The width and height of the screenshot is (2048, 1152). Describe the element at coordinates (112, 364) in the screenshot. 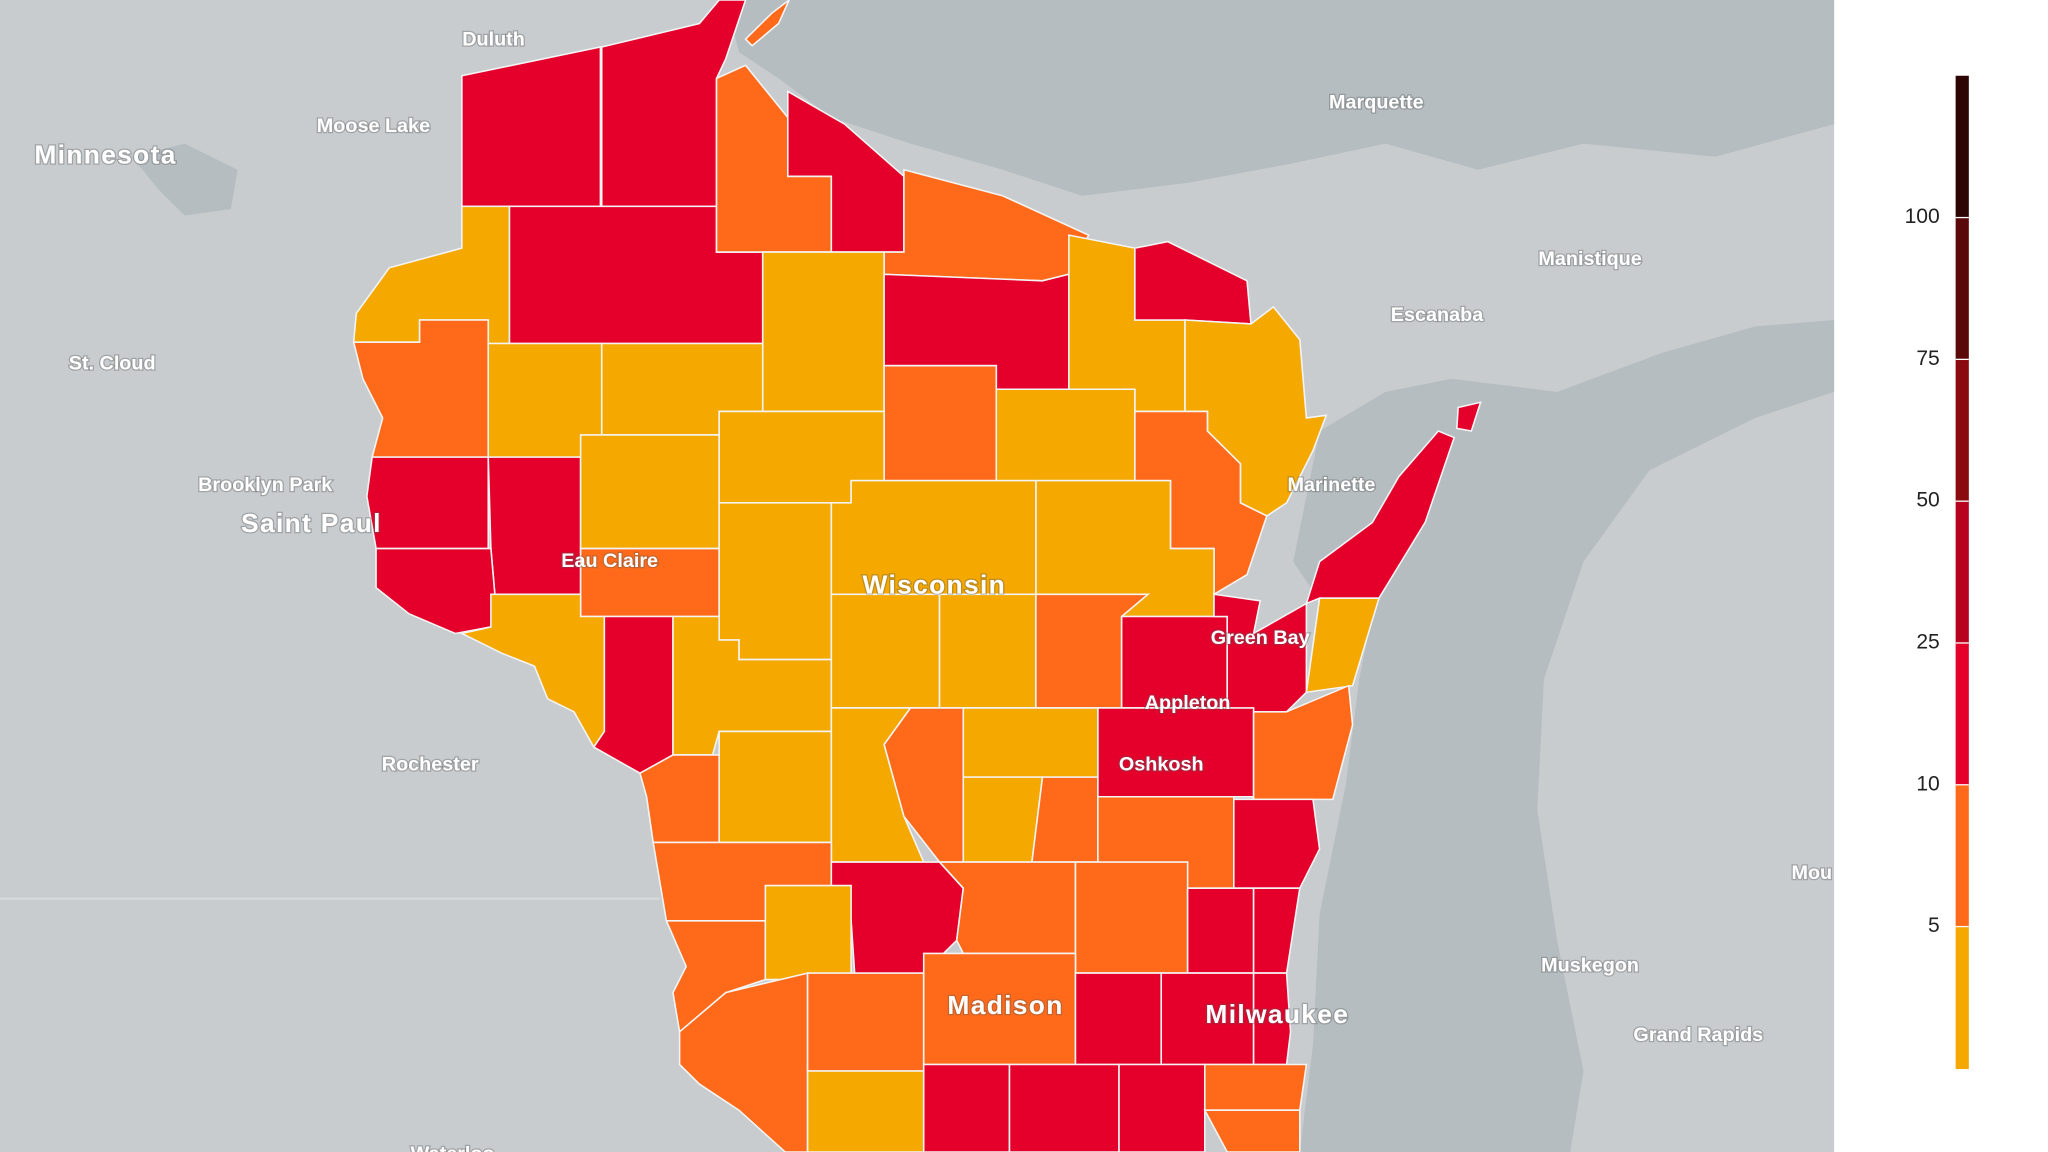

I see `city-label: St. Cloud` at that location.